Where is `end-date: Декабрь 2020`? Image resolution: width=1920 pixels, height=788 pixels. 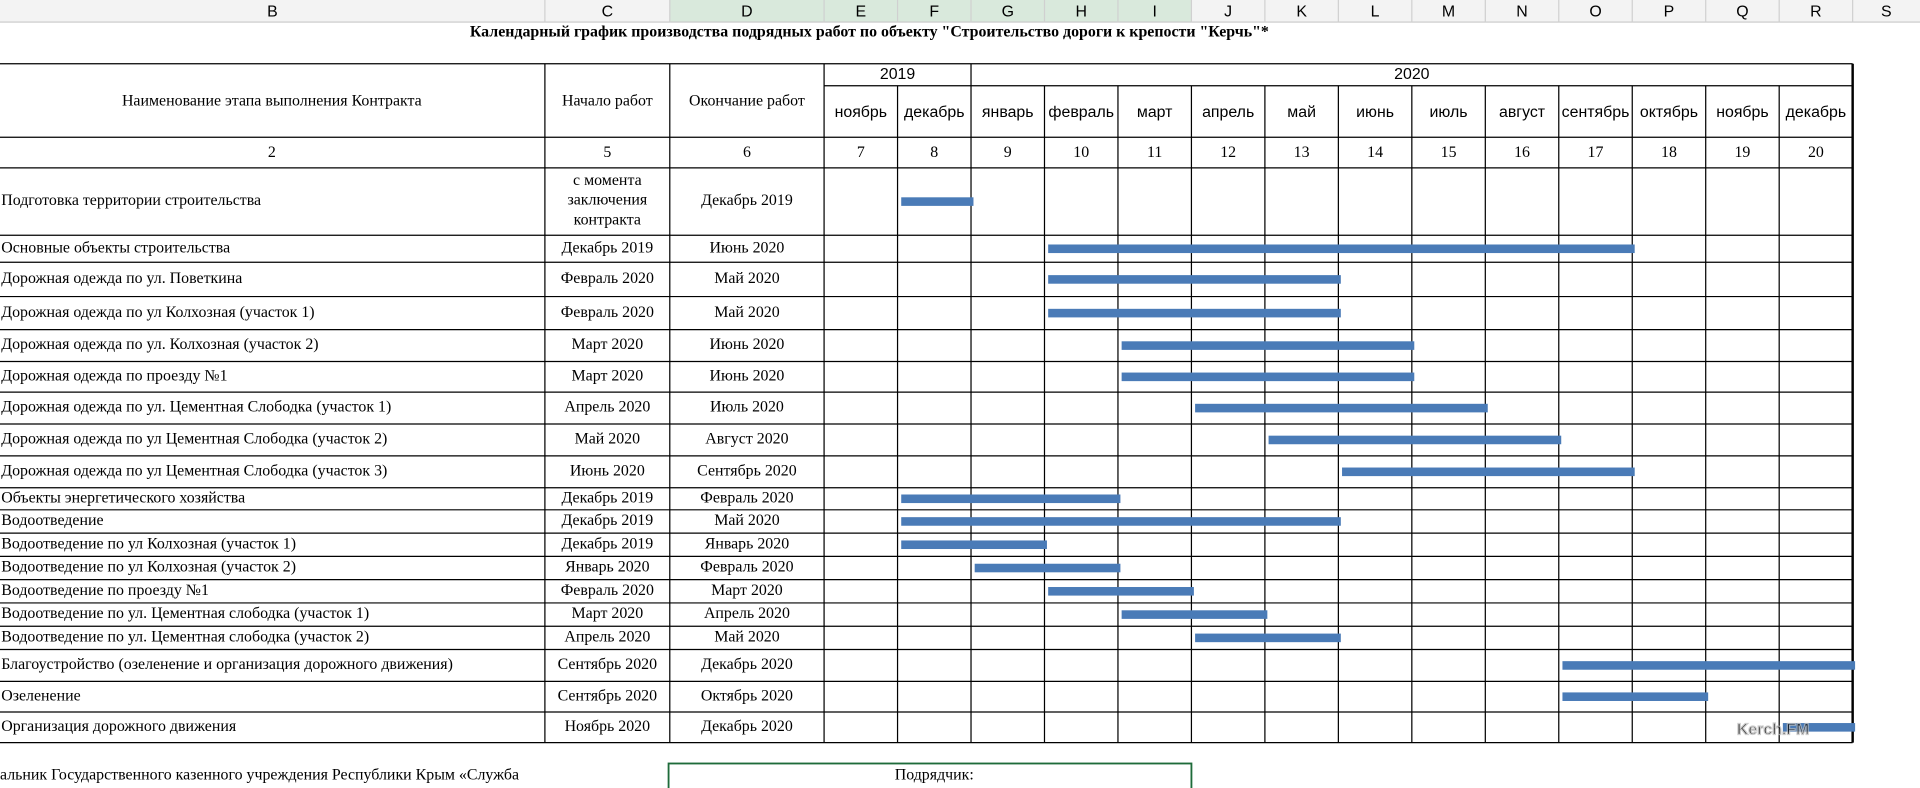 end-date: Декабрь 2020 is located at coordinates (747, 726).